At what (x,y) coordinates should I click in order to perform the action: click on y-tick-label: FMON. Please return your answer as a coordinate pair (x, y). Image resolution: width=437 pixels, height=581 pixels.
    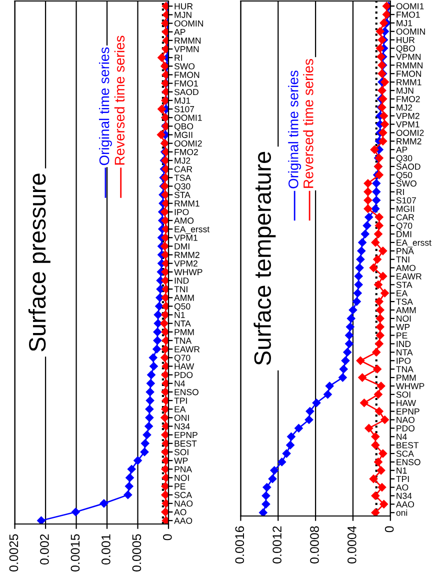
    Looking at the image, I should click on (408, 73).